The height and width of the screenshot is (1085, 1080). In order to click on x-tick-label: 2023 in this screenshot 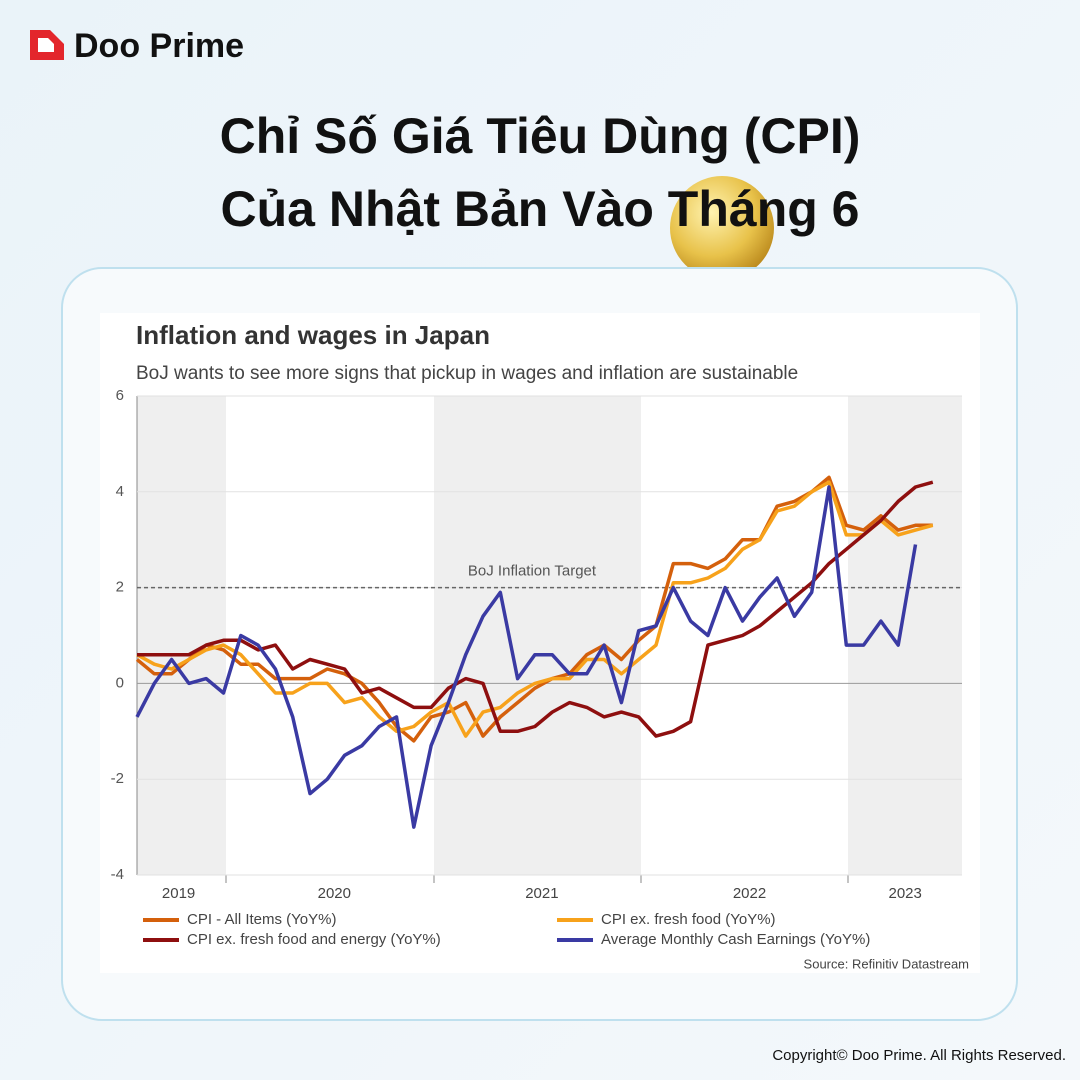, I will do `click(905, 893)`.